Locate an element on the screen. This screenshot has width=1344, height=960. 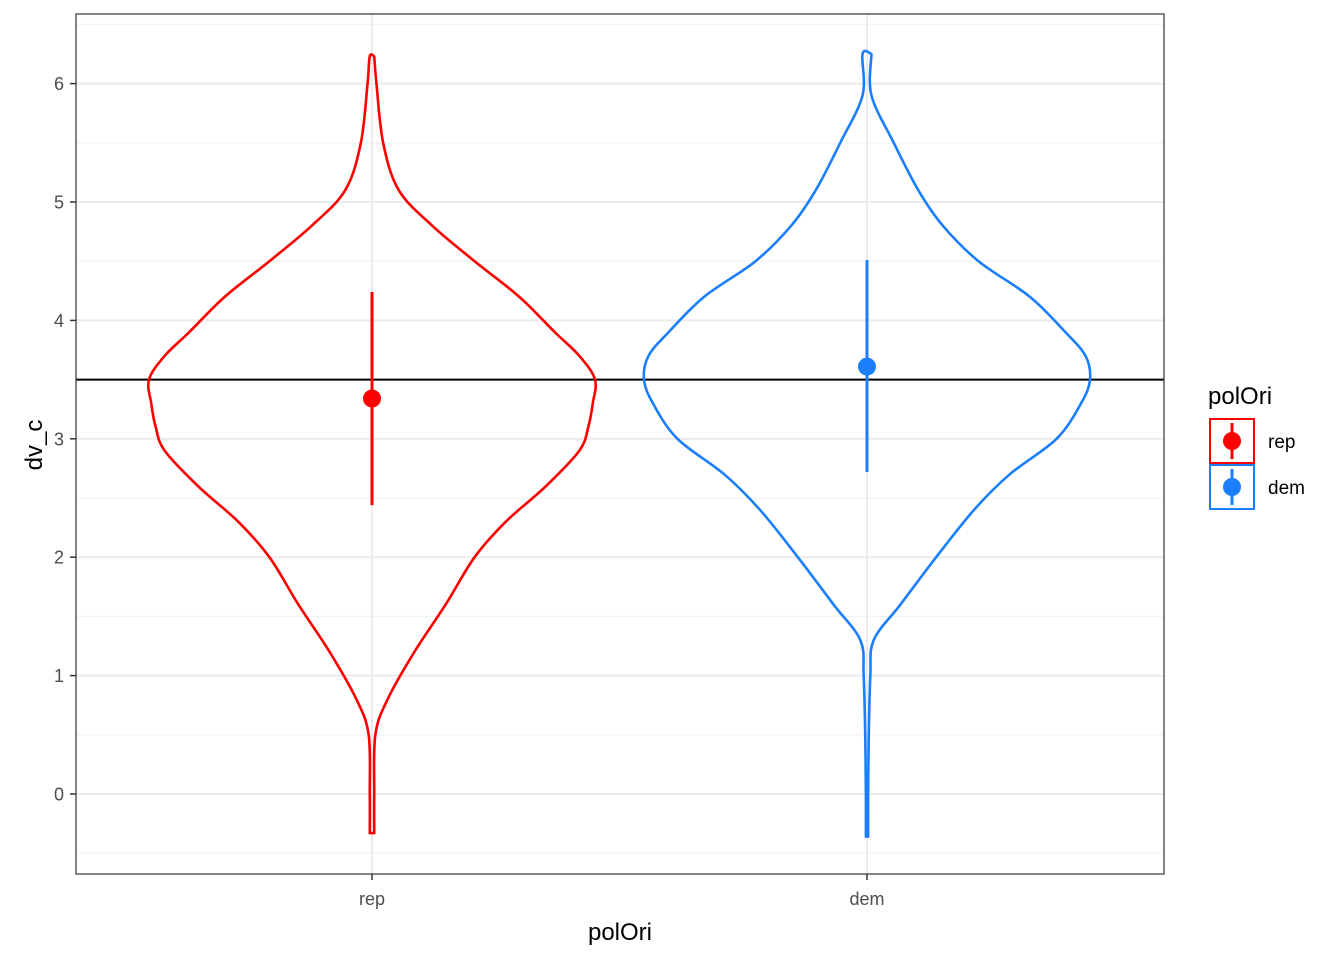
mean-point-rep is located at coordinates (372, 398).